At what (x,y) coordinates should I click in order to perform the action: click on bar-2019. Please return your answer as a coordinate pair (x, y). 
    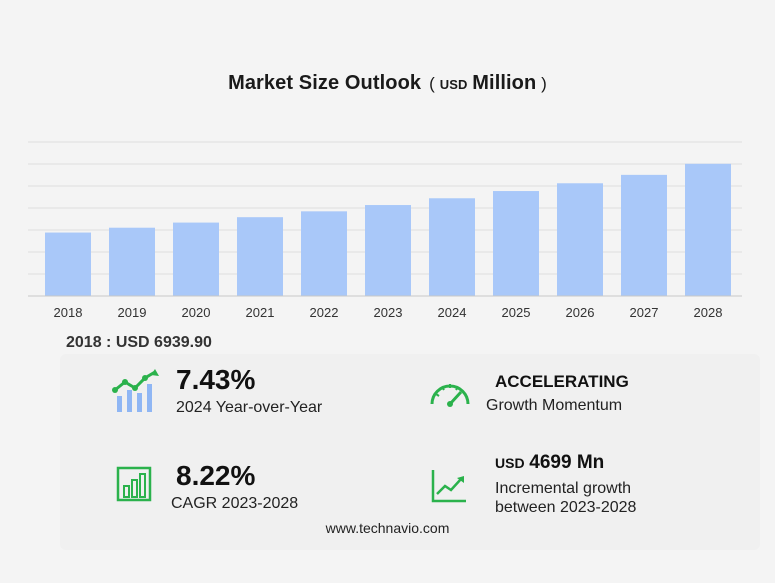
    Looking at the image, I should click on (132, 261).